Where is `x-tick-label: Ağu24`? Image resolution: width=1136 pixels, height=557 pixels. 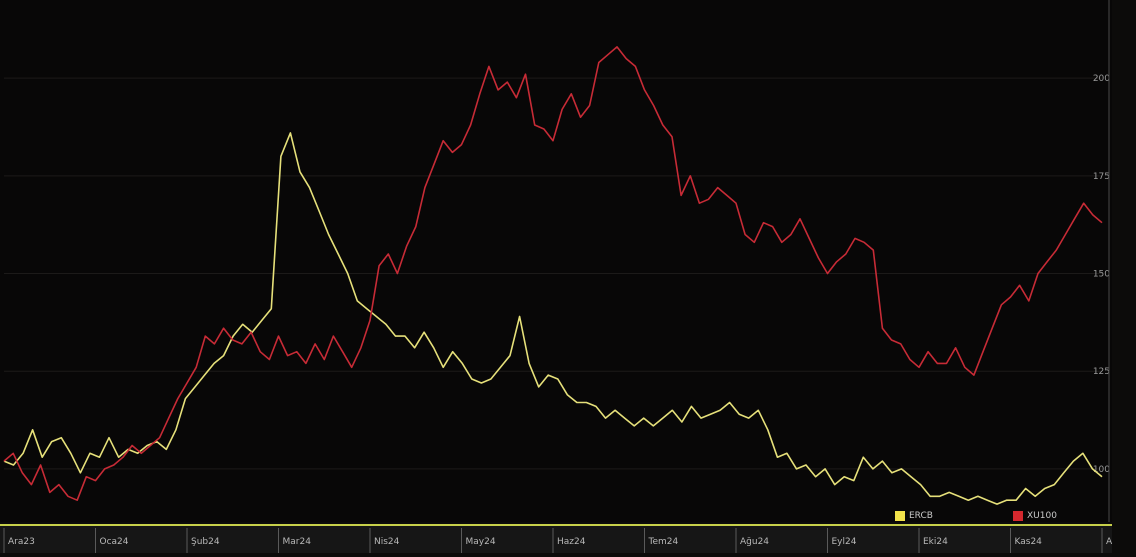
x-tick-label: Ağu24 is located at coordinates (754, 542).